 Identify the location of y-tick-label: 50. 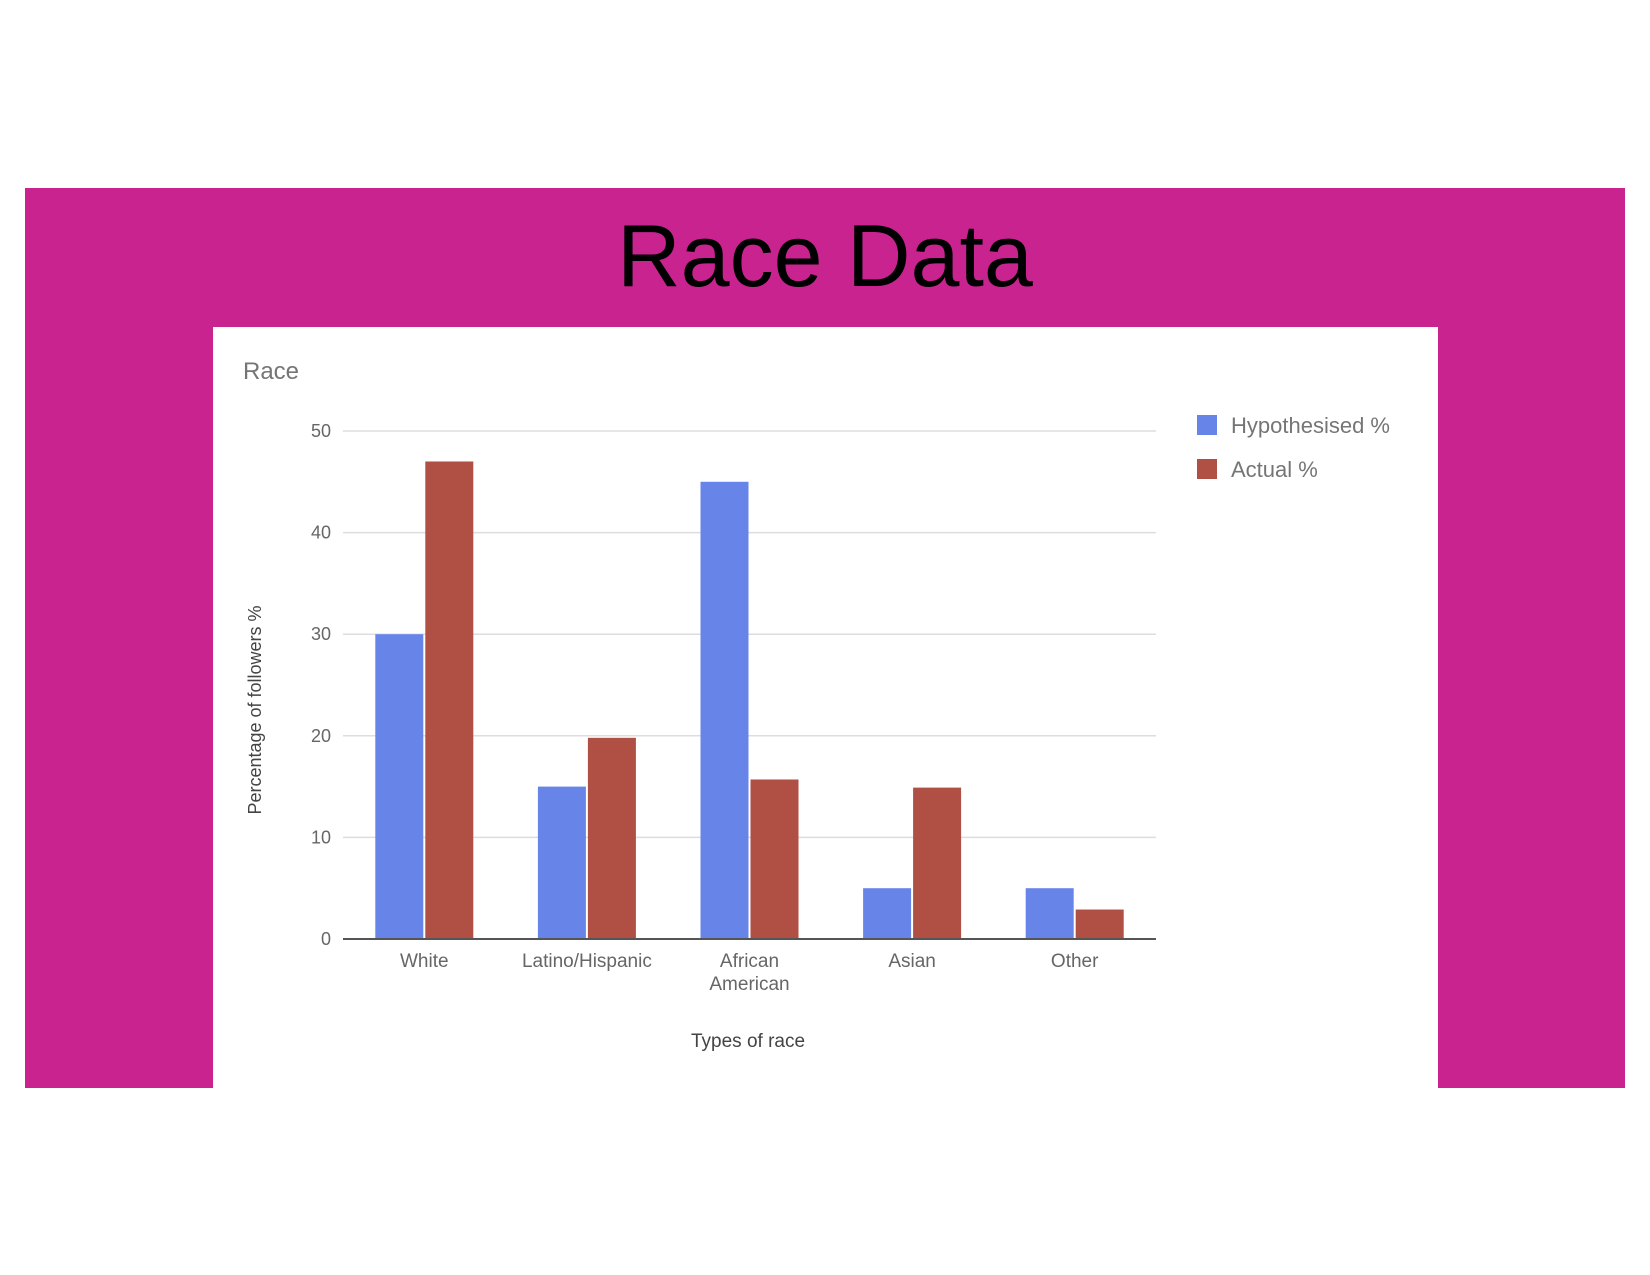
(321, 431).